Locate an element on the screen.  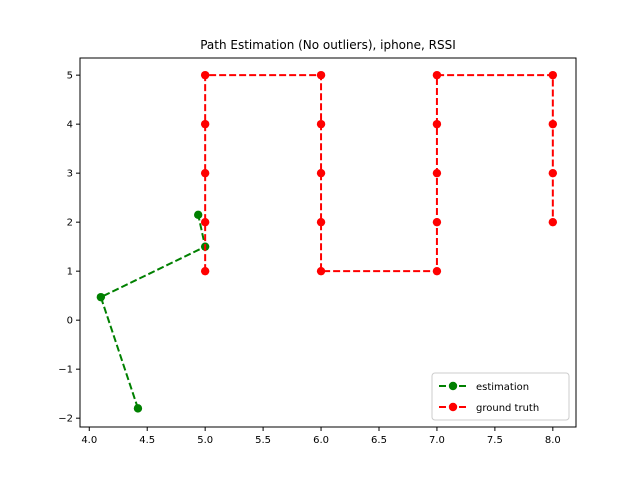
x-tick-label: 8.0 is located at coordinates (553, 440).